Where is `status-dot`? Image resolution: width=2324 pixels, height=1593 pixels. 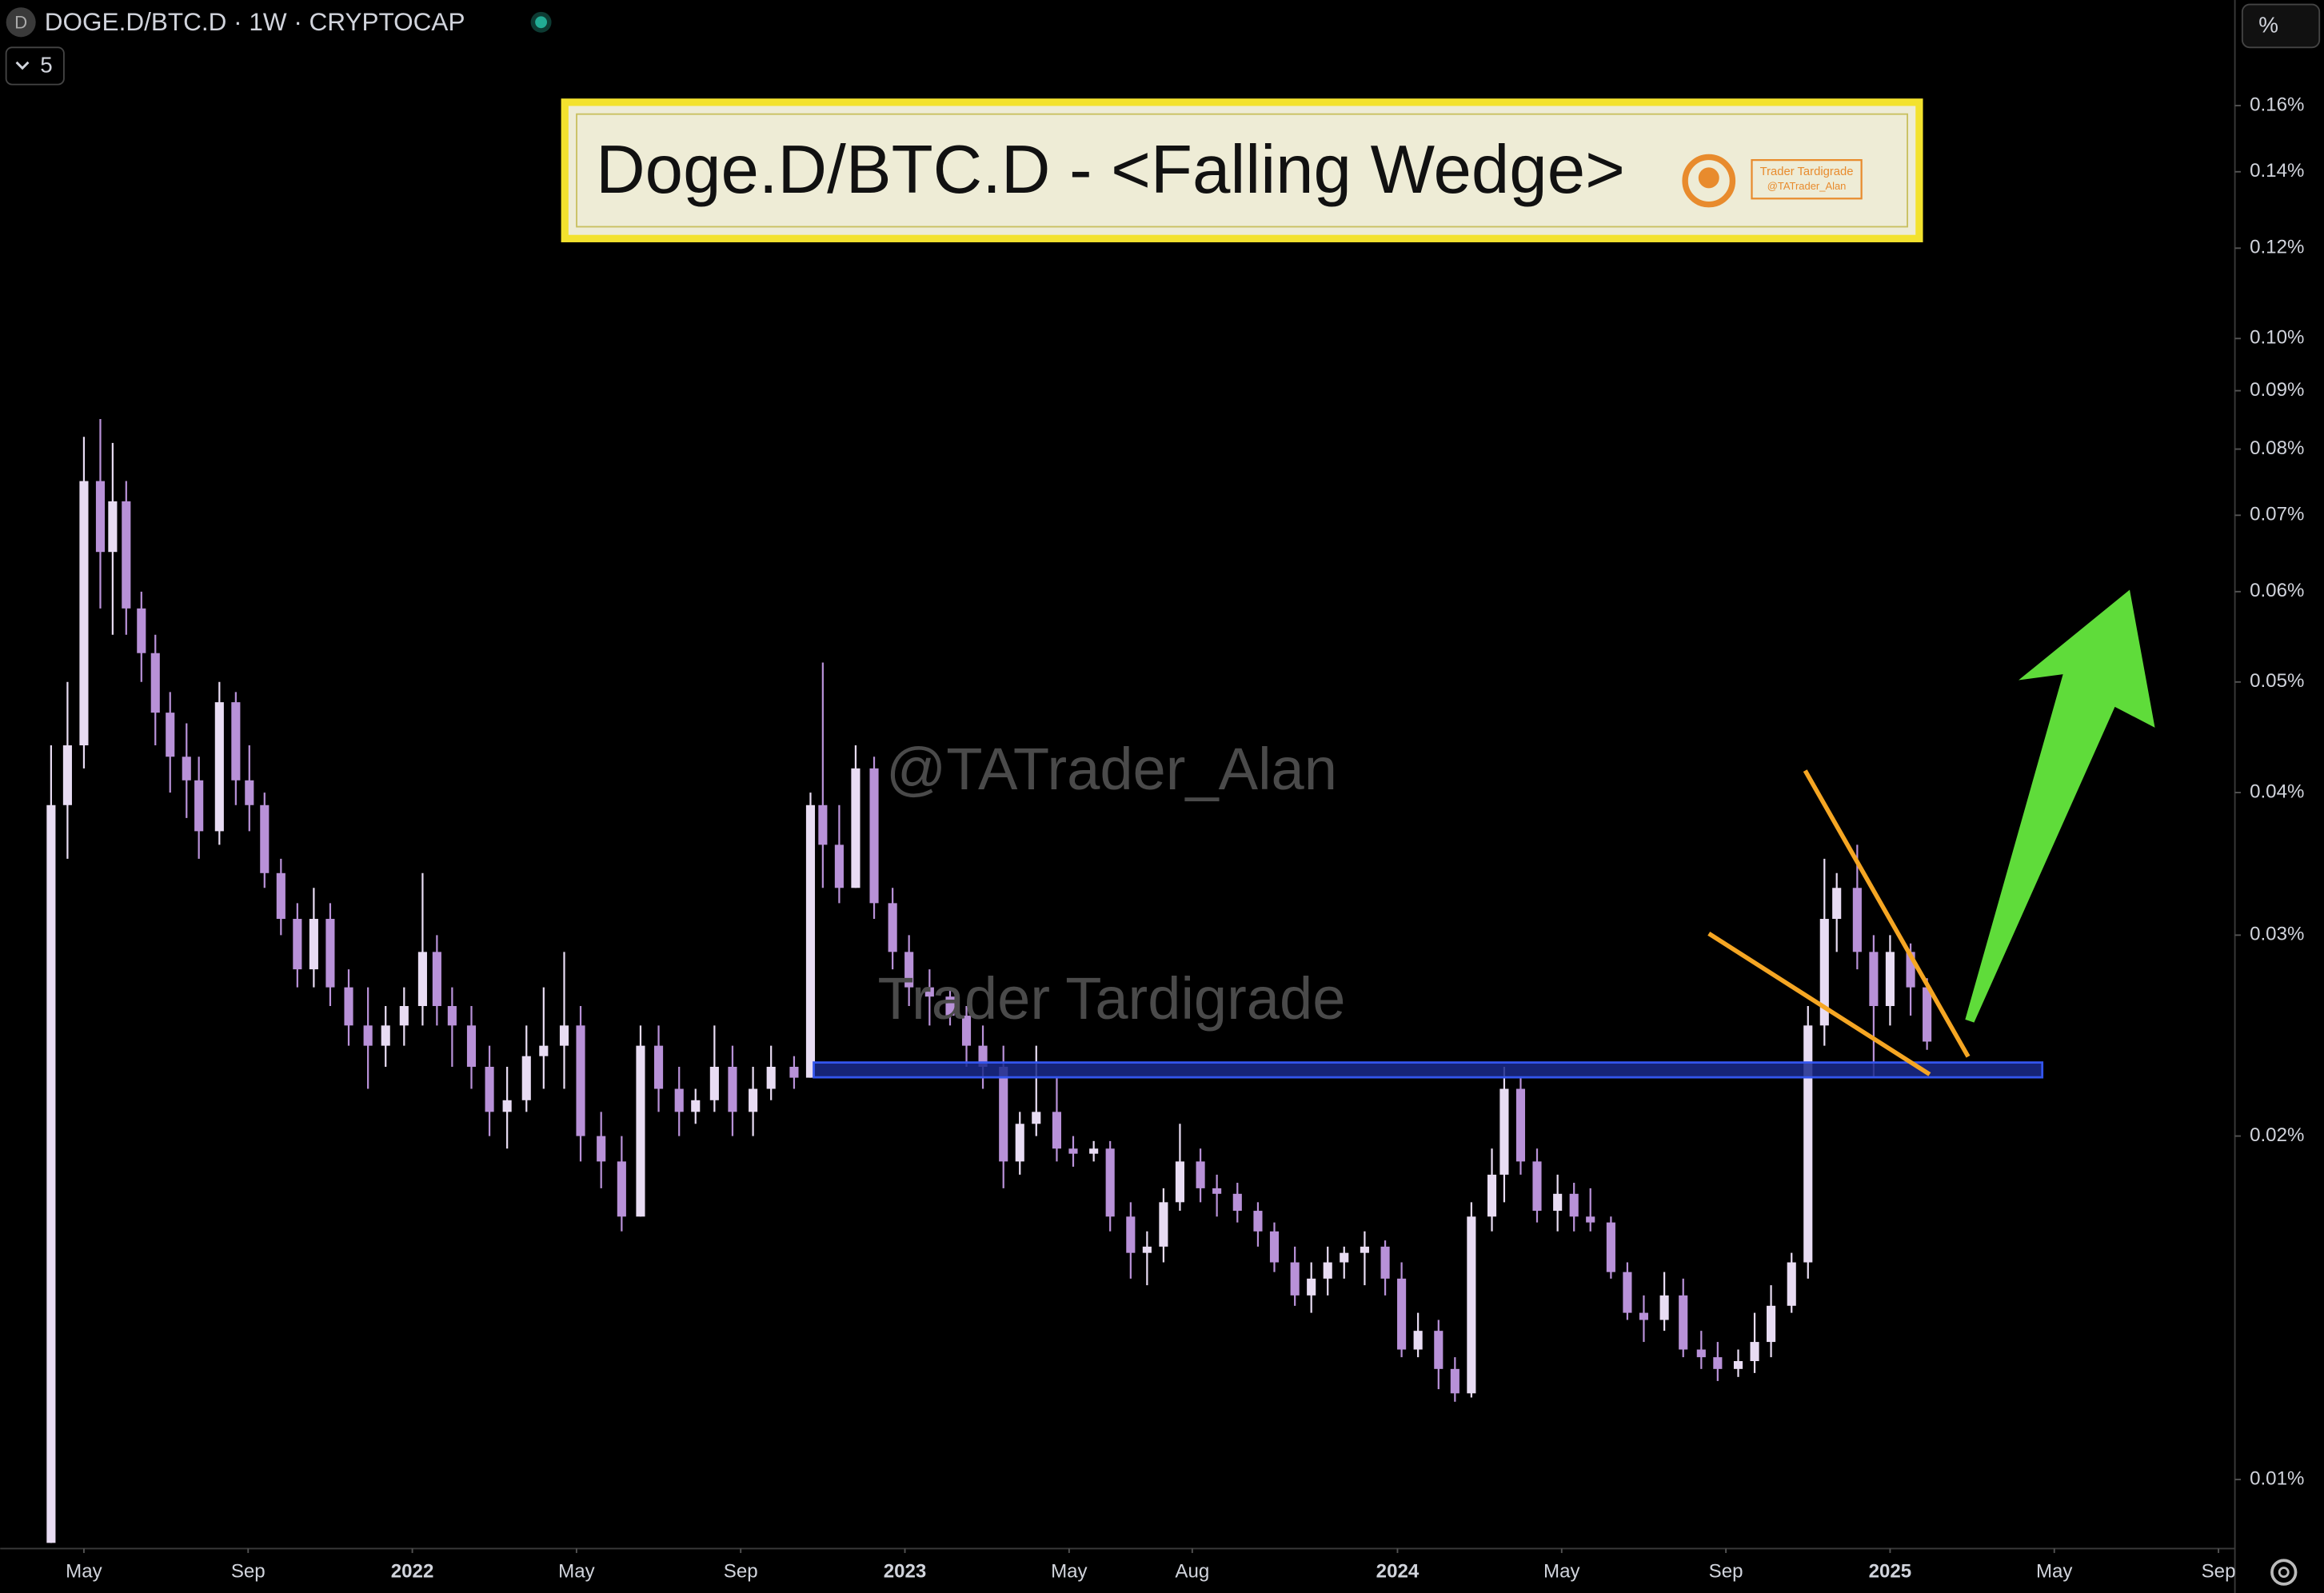
status-dot is located at coordinates (541, 22).